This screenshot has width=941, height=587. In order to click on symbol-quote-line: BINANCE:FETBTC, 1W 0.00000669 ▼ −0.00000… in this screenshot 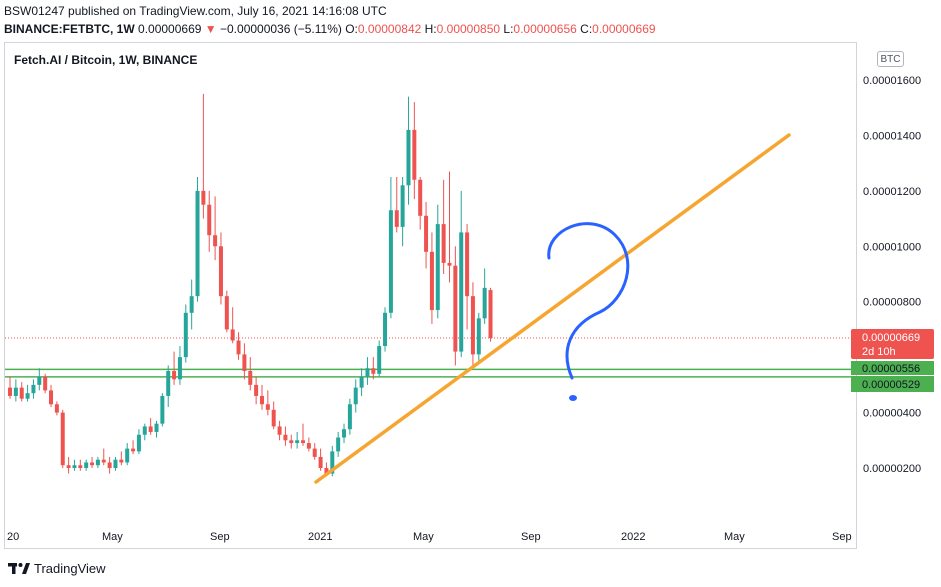, I will do `click(330, 29)`.